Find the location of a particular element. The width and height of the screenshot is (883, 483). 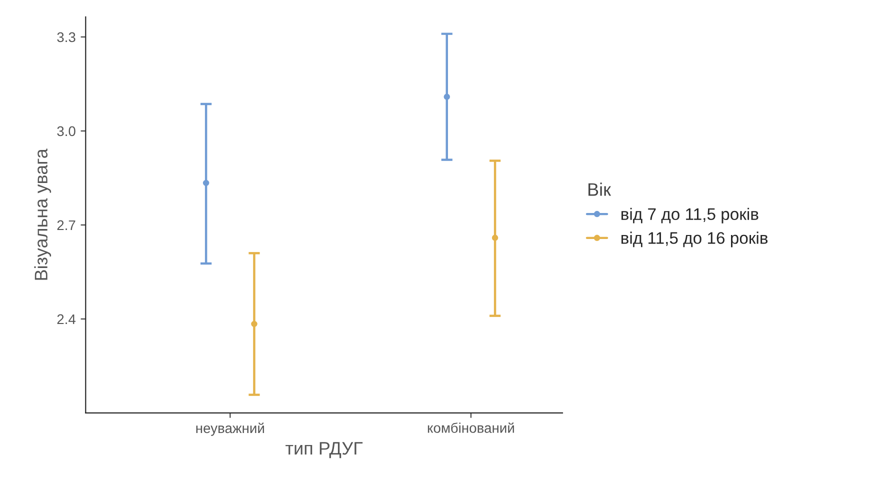

legend-label: від 7 до 11,5 років is located at coordinates (689, 216).